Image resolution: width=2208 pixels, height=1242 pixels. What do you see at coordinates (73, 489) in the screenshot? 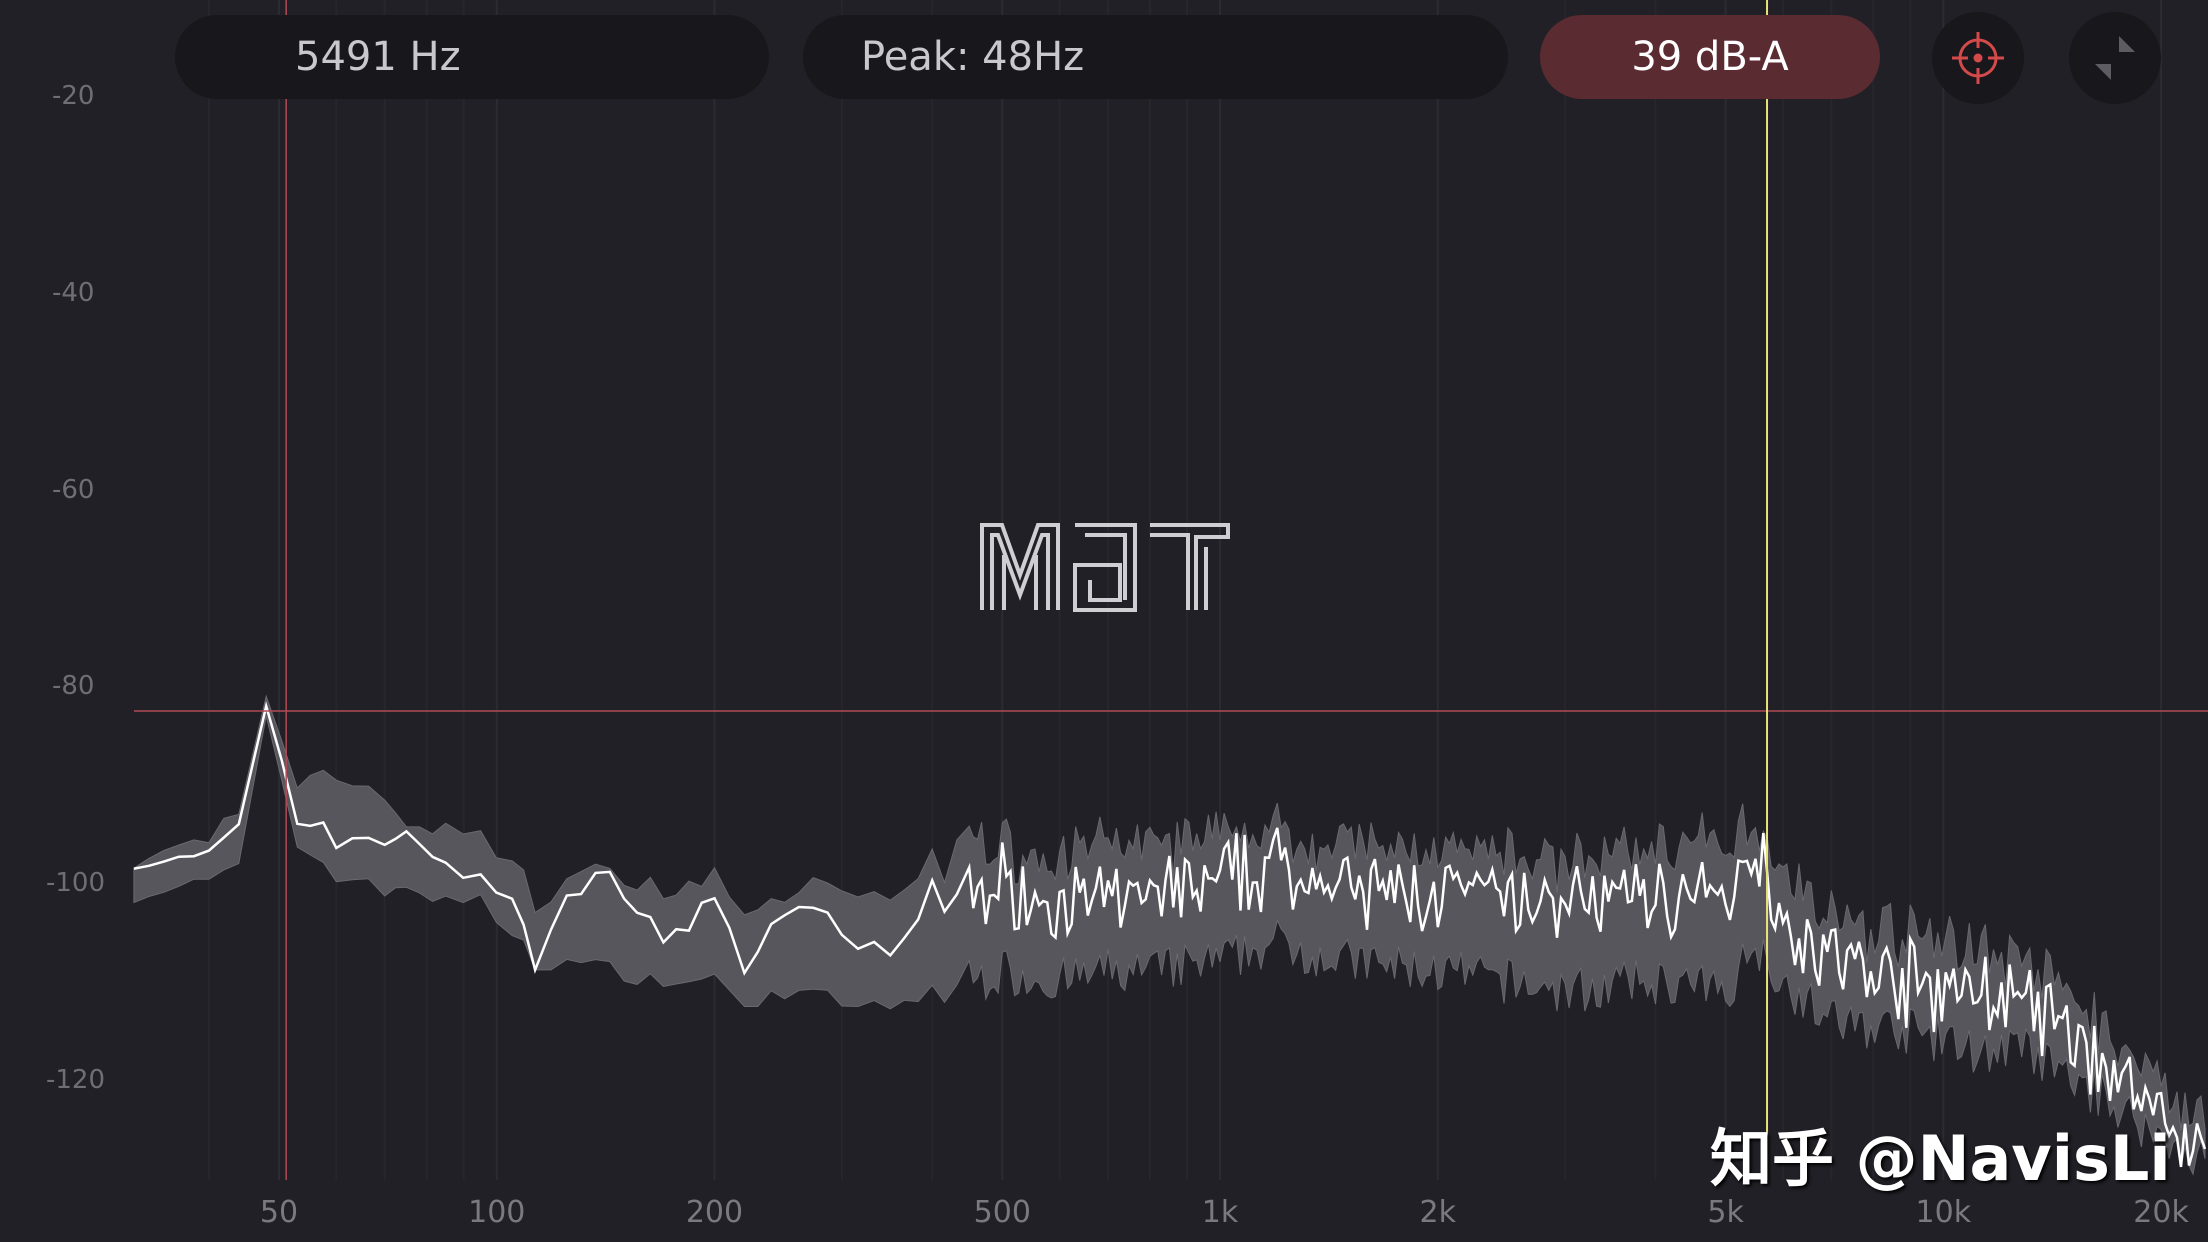
I see `y-tick-label: -60` at bounding box center [73, 489].